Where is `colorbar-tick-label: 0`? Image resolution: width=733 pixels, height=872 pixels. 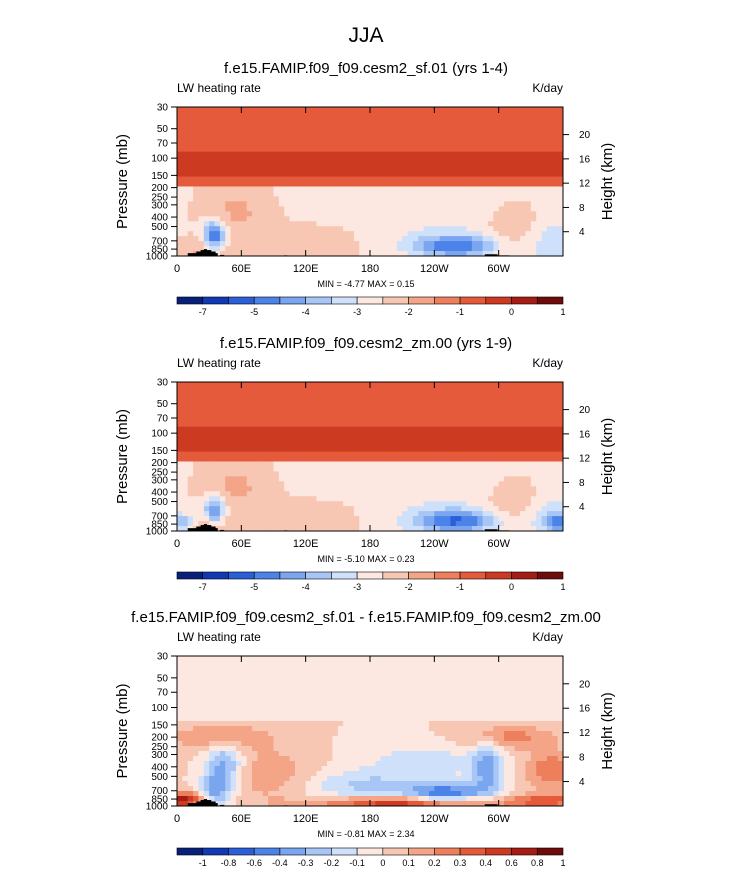
colorbar-tick-label: 0 is located at coordinates (511, 312).